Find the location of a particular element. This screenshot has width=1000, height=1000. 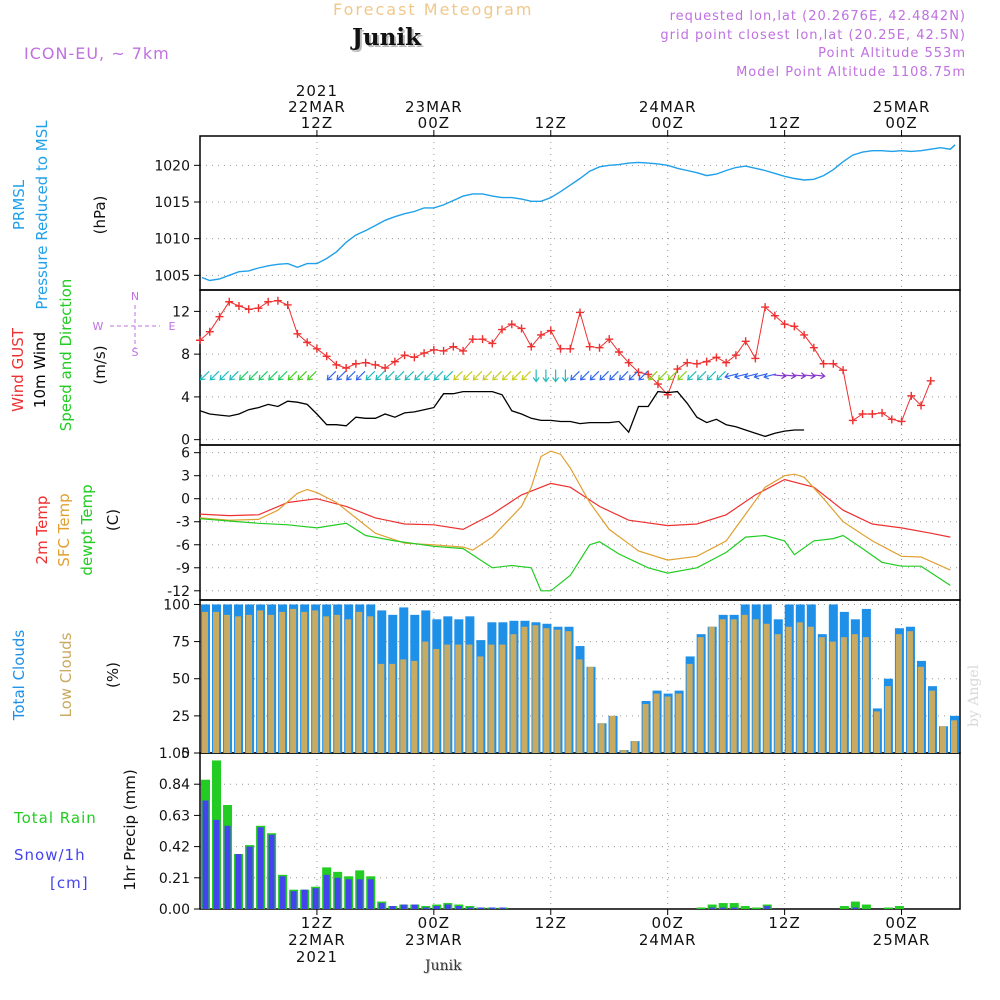

snow-label: Snow/1h is located at coordinates (50, 855).